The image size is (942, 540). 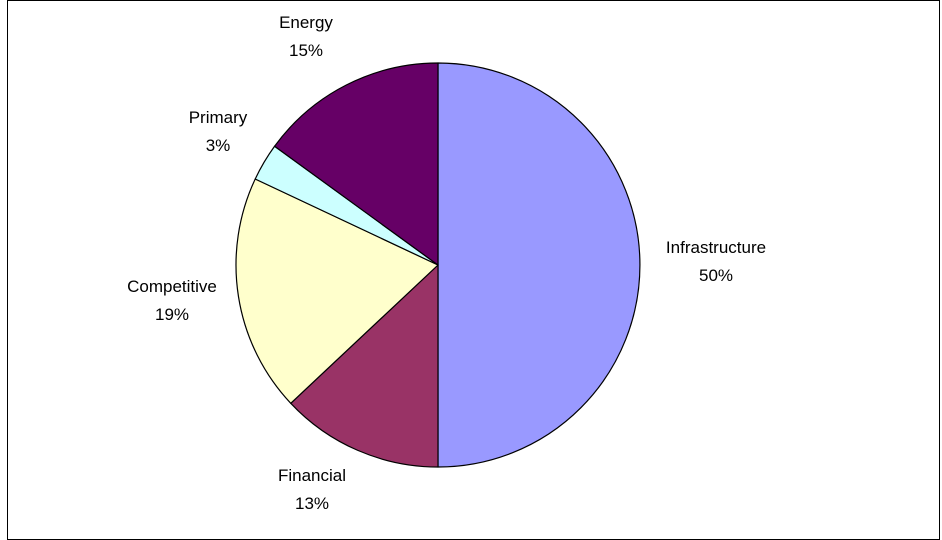 I want to click on slice-label-infrastructure: Infrastructure 50%, so click(x=716, y=261).